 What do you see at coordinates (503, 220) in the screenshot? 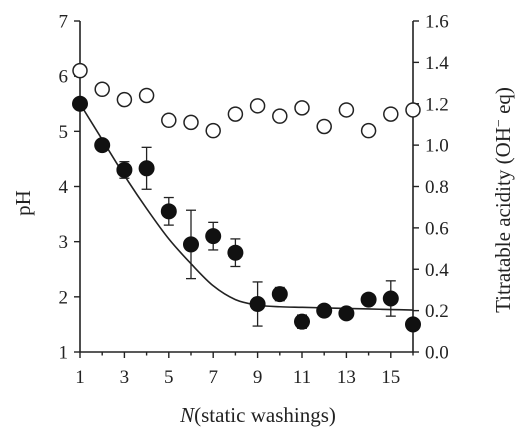
I see `y-right-axis-title-main: Titratable acidity (OH` at bounding box center [503, 220].